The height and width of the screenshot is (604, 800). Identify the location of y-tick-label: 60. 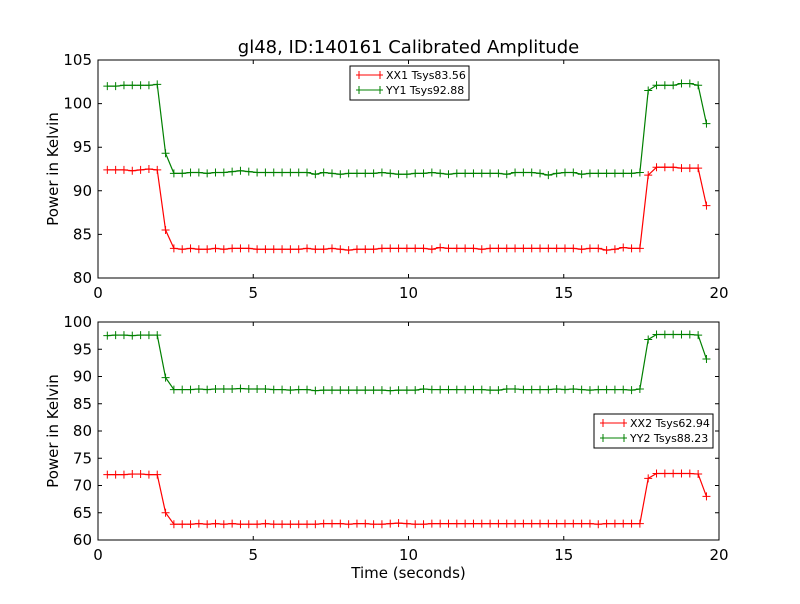
(82, 540).